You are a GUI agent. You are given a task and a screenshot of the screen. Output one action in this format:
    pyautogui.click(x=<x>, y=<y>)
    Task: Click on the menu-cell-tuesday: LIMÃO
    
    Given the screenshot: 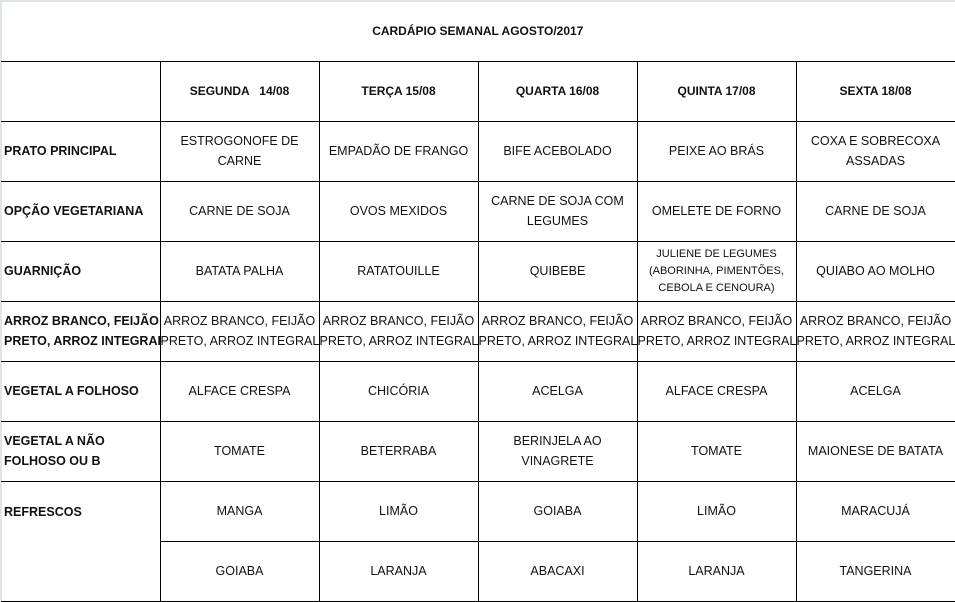 What is the action you would take?
    pyautogui.click(x=398, y=511)
    